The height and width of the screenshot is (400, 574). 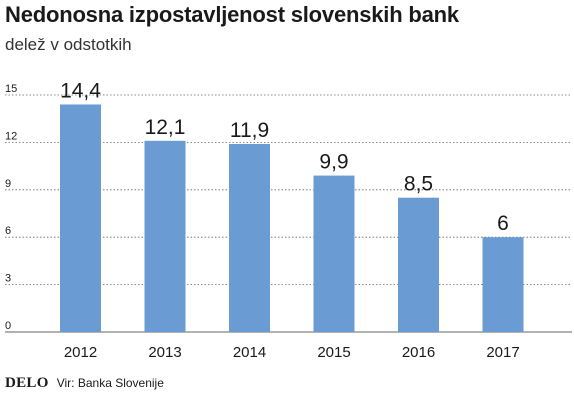 What do you see at coordinates (8, 231) in the screenshot?
I see `y-tick-label: 6` at bounding box center [8, 231].